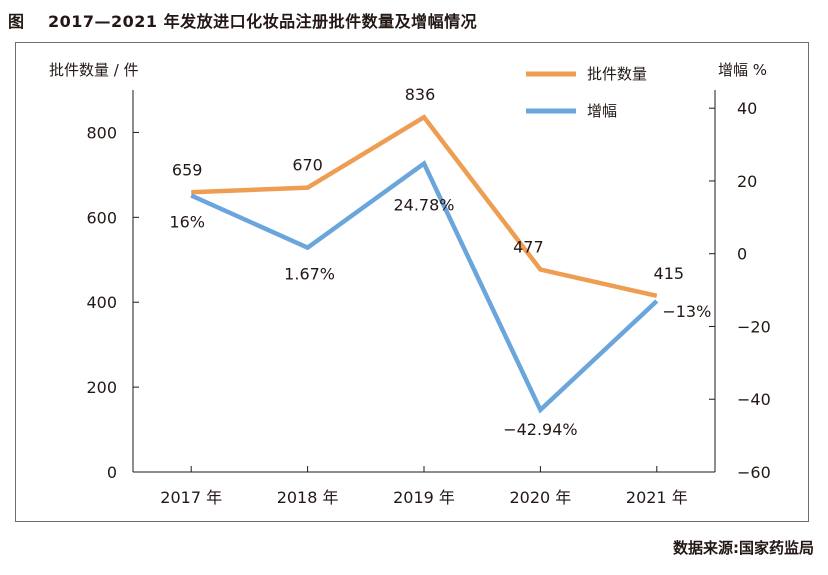  What do you see at coordinates (420, 94) in the screenshot?
I see `data-label-count: 836` at bounding box center [420, 94].